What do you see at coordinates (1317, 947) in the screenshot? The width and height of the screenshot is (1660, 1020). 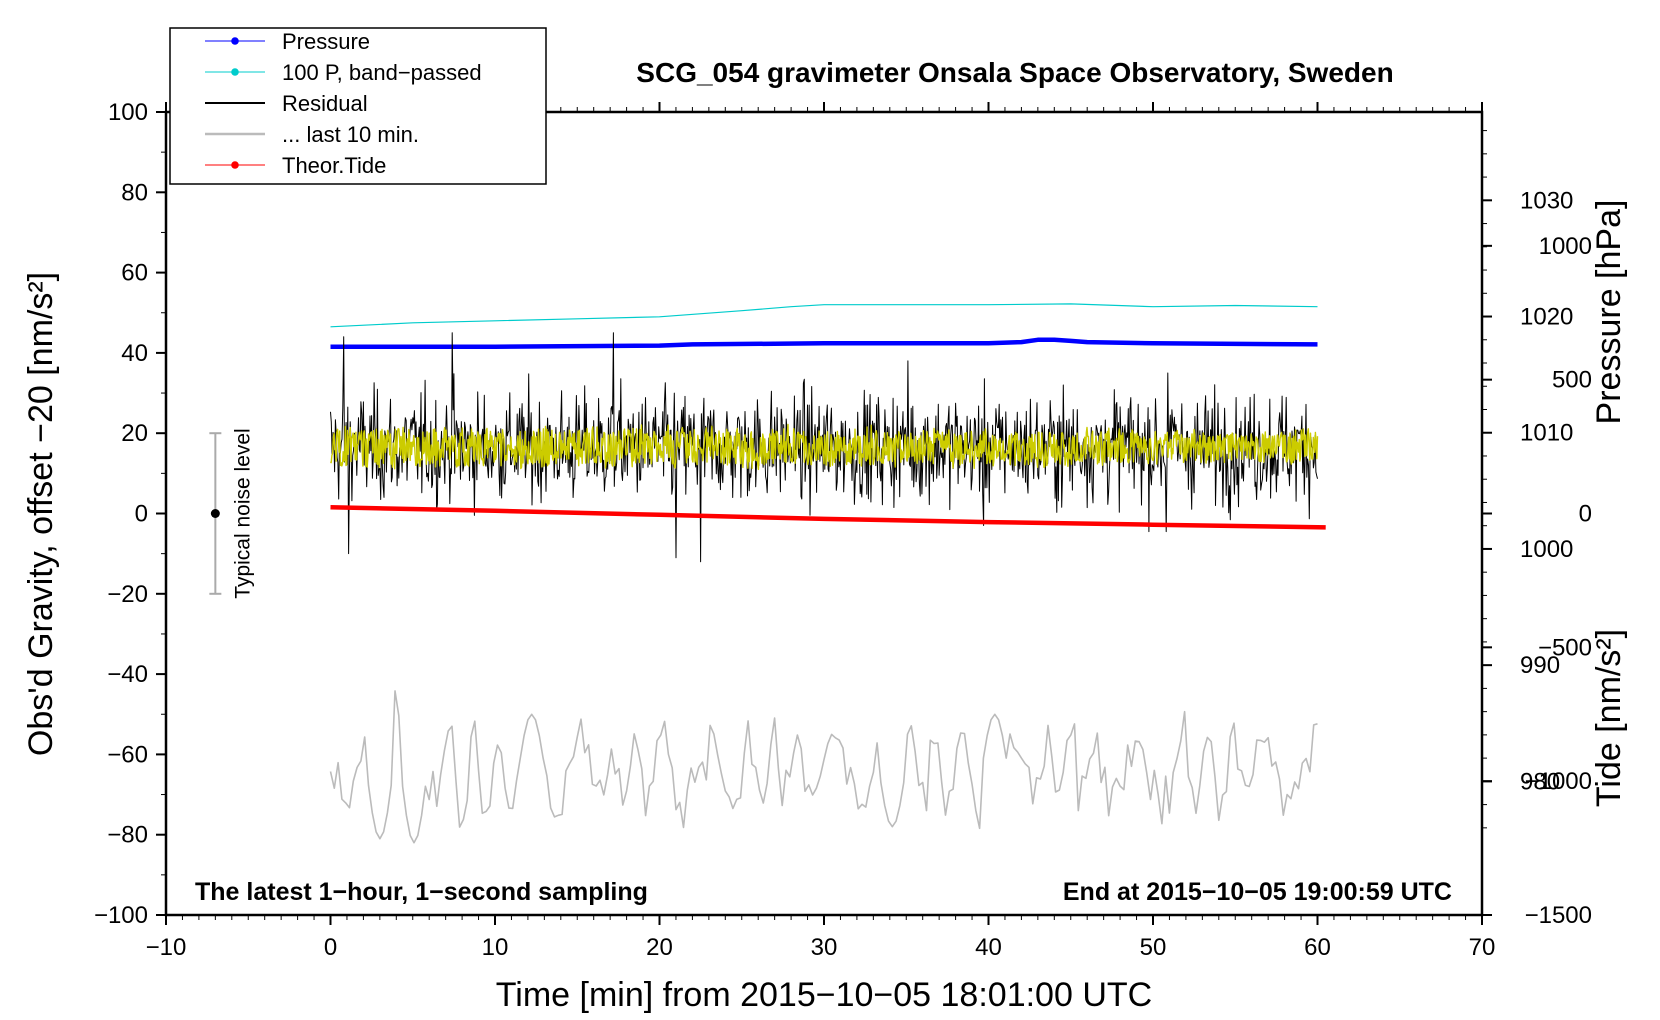 I see `x-tick-label: 60` at bounding box center [1317, 947].